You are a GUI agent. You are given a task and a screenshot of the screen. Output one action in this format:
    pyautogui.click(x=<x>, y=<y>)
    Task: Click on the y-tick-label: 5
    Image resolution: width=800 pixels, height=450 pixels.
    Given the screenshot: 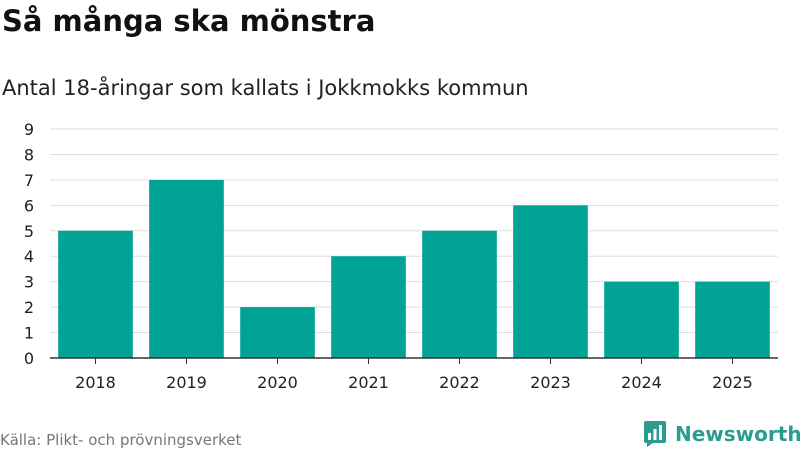 What is the action you would take?
    pyautogui.click(x=29, y=231)
    